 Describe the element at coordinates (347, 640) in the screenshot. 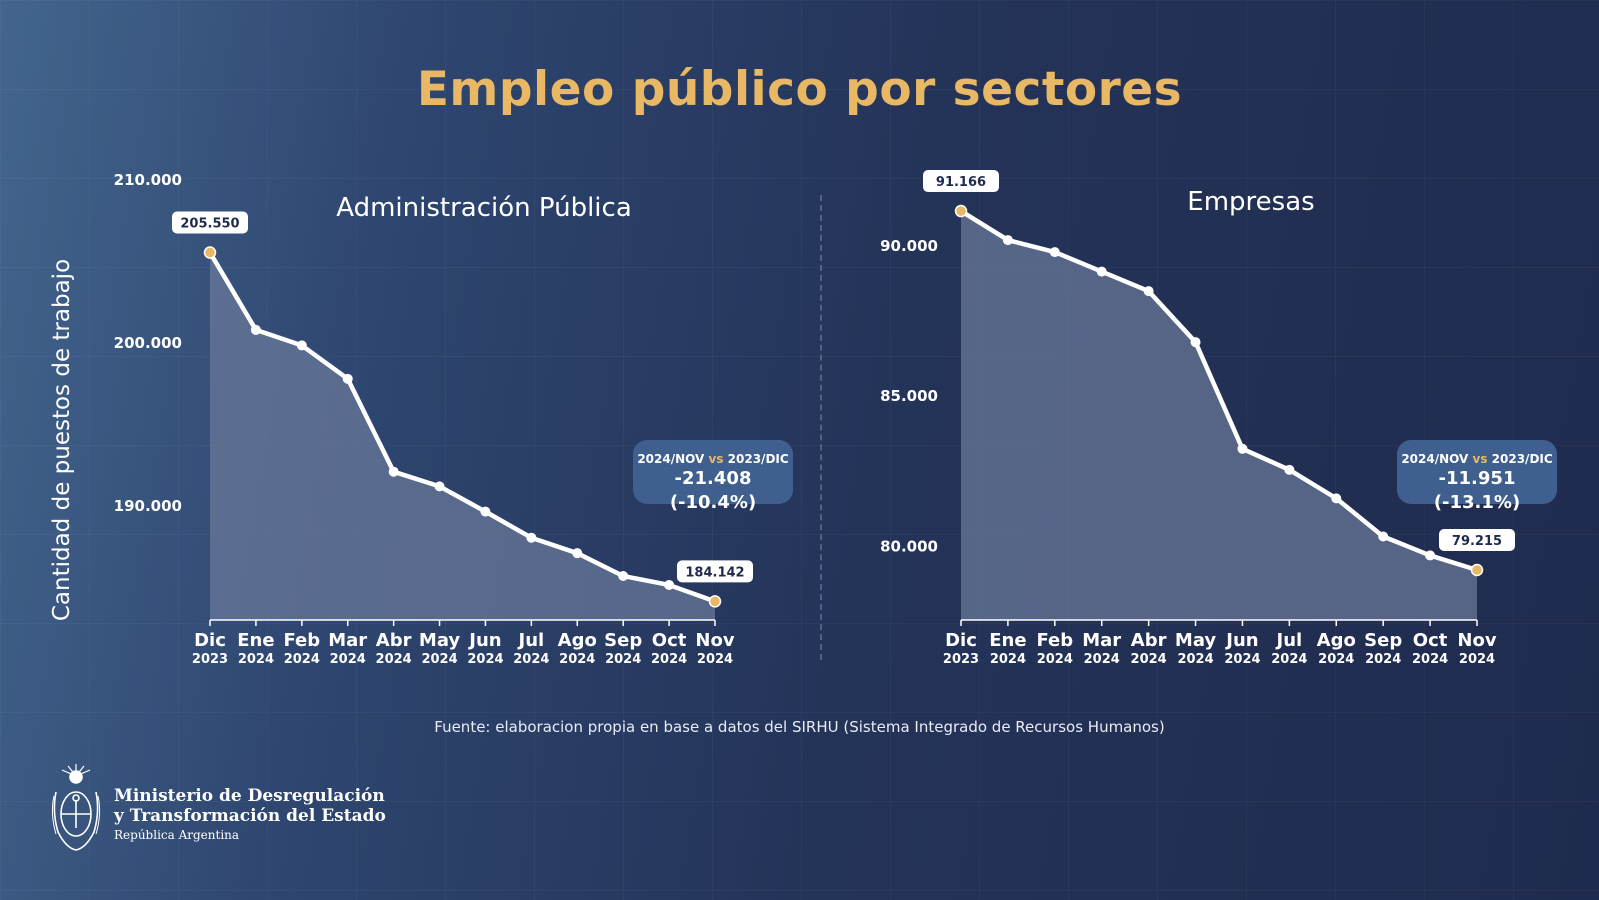

I see `x-tick-label-month: Mar` at that location.